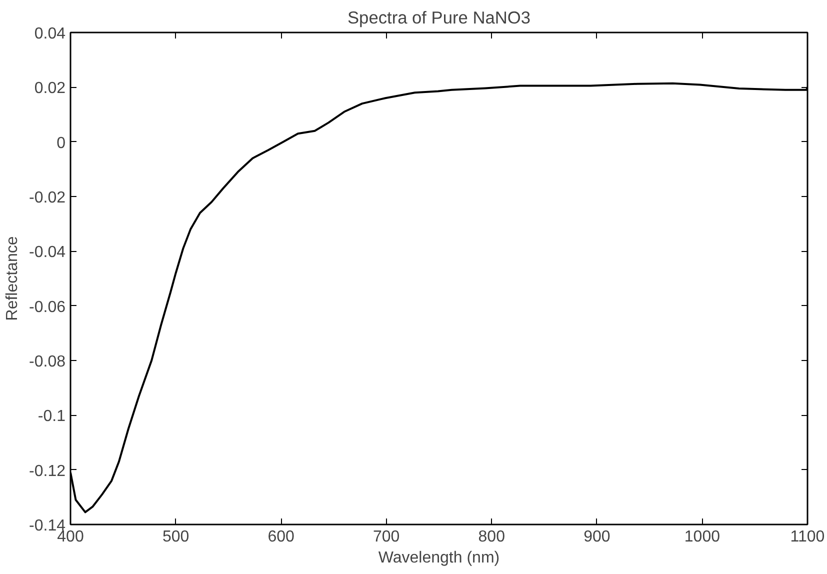 The image size is (827, 574). Describe the element at coordinates (13, 278) in the screenshot. I see `y-axis-title: Reflectance` at that location.